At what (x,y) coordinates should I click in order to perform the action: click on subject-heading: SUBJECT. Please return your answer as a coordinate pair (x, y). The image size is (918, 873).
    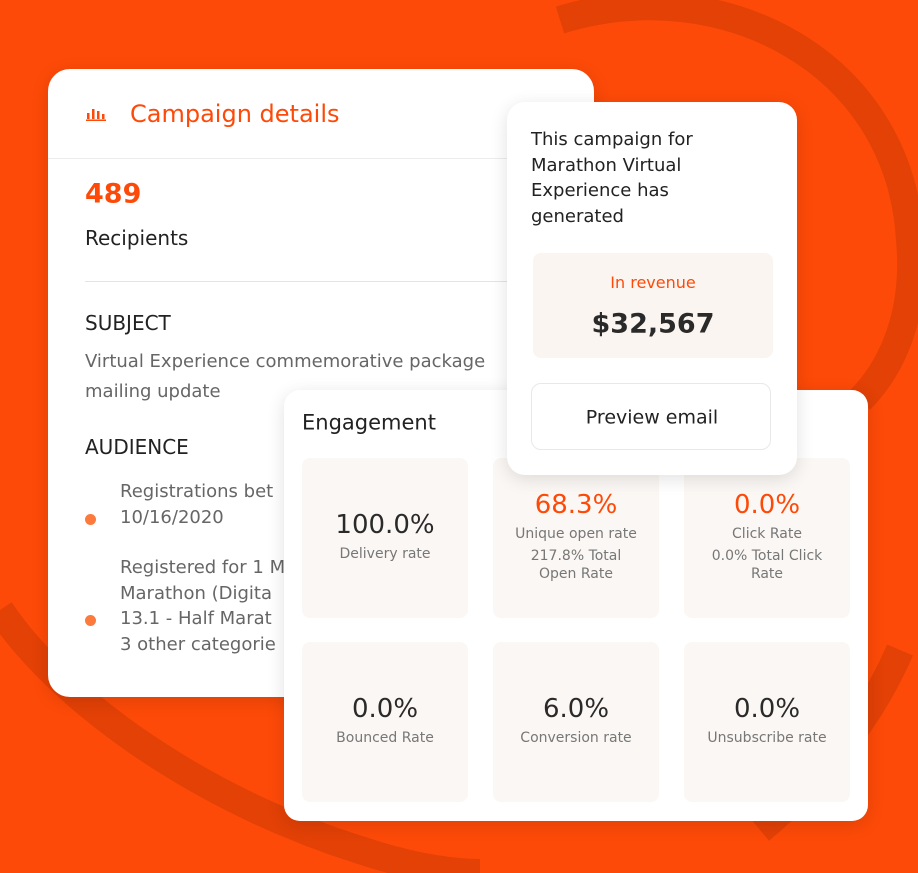
    Looking at the image, I should click on (128, 323).